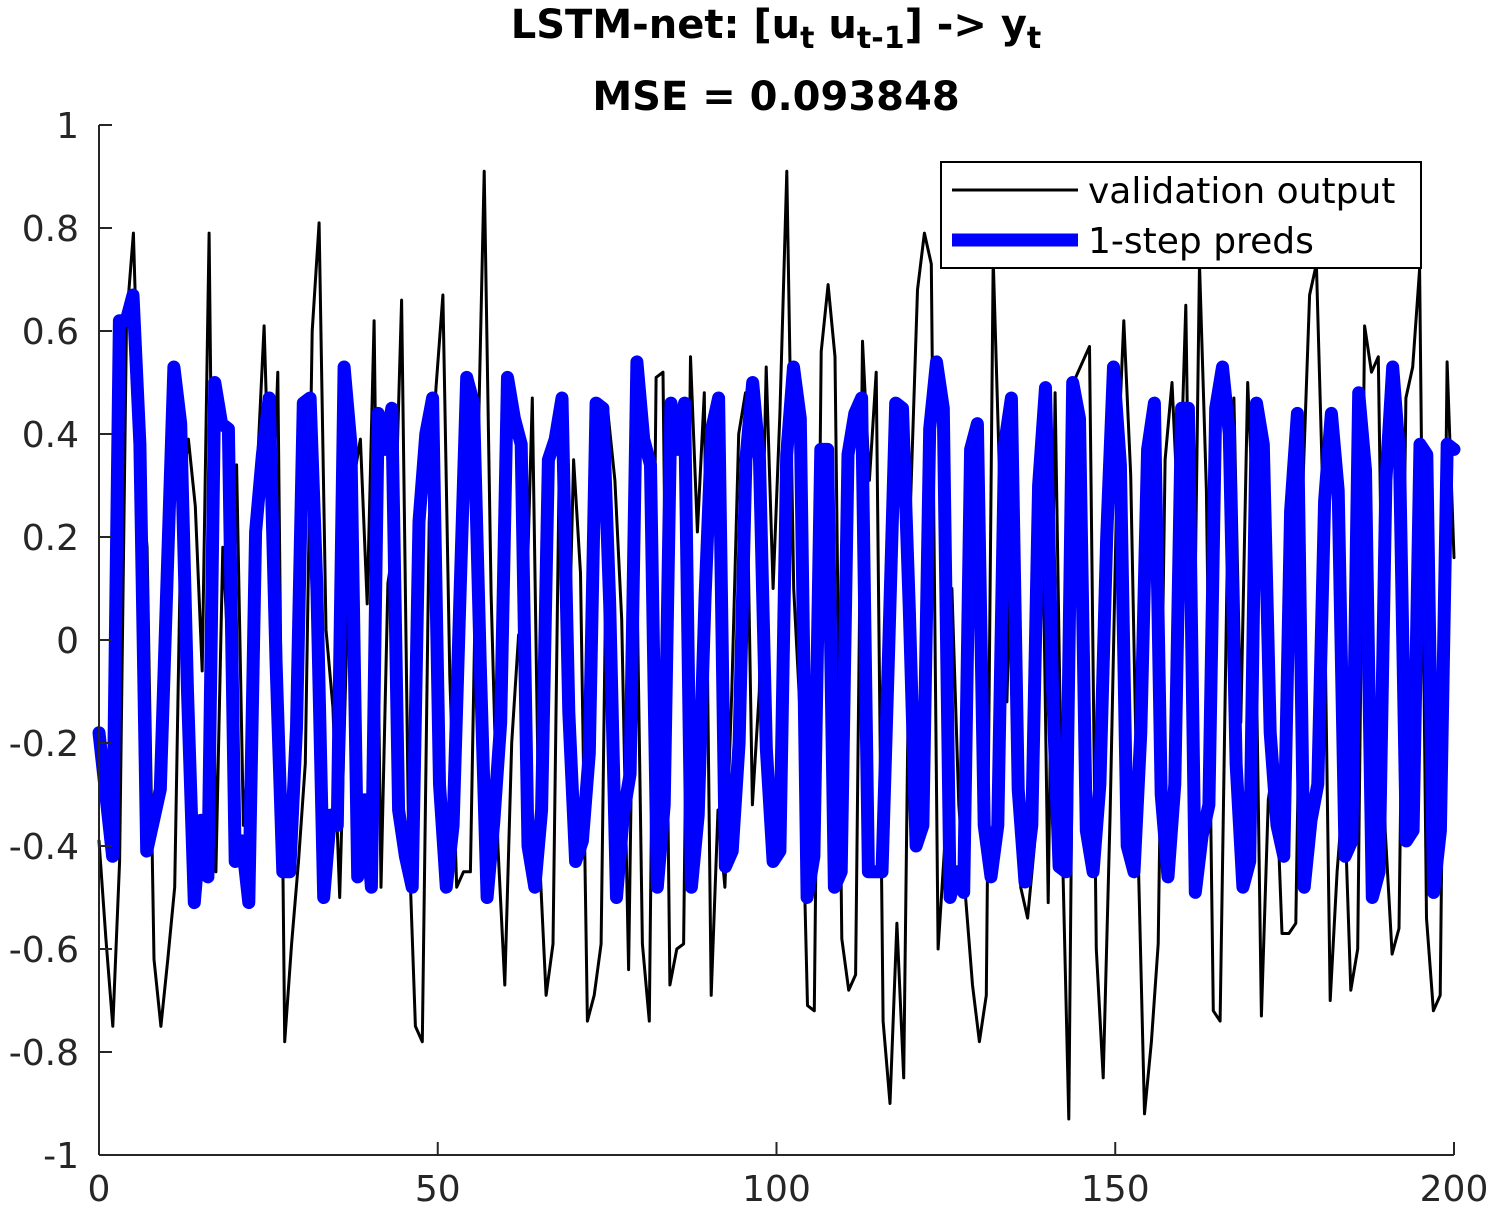 The width and height of the screenshot is (1494, 1213). I want to click on legend-box, so click(1181, 215).